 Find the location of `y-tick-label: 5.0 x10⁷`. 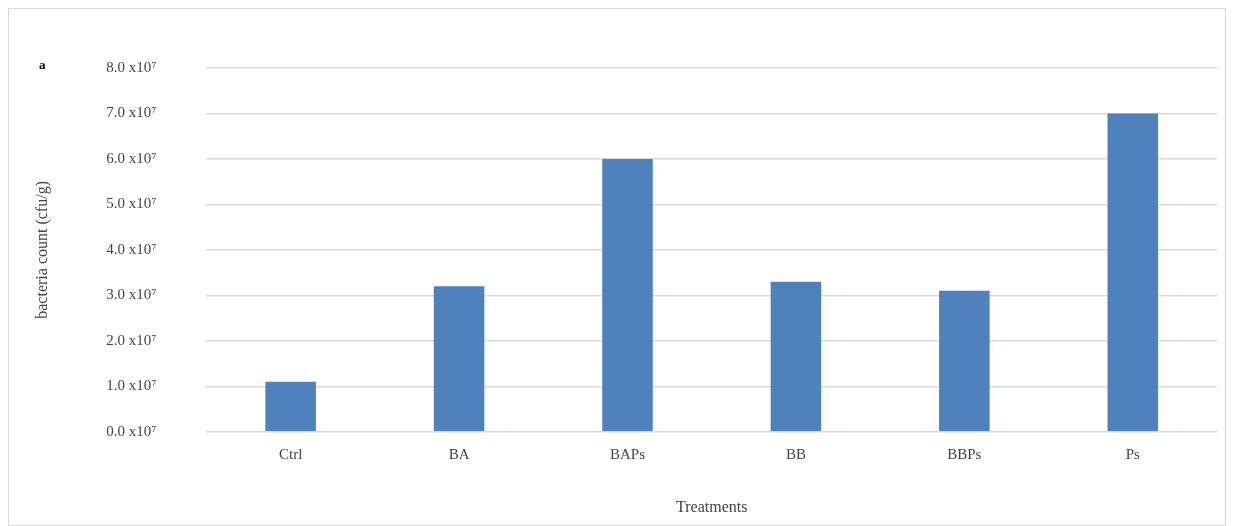

y-tick-label: 5.0 x10⁷ is located at coordinates (131, 203).